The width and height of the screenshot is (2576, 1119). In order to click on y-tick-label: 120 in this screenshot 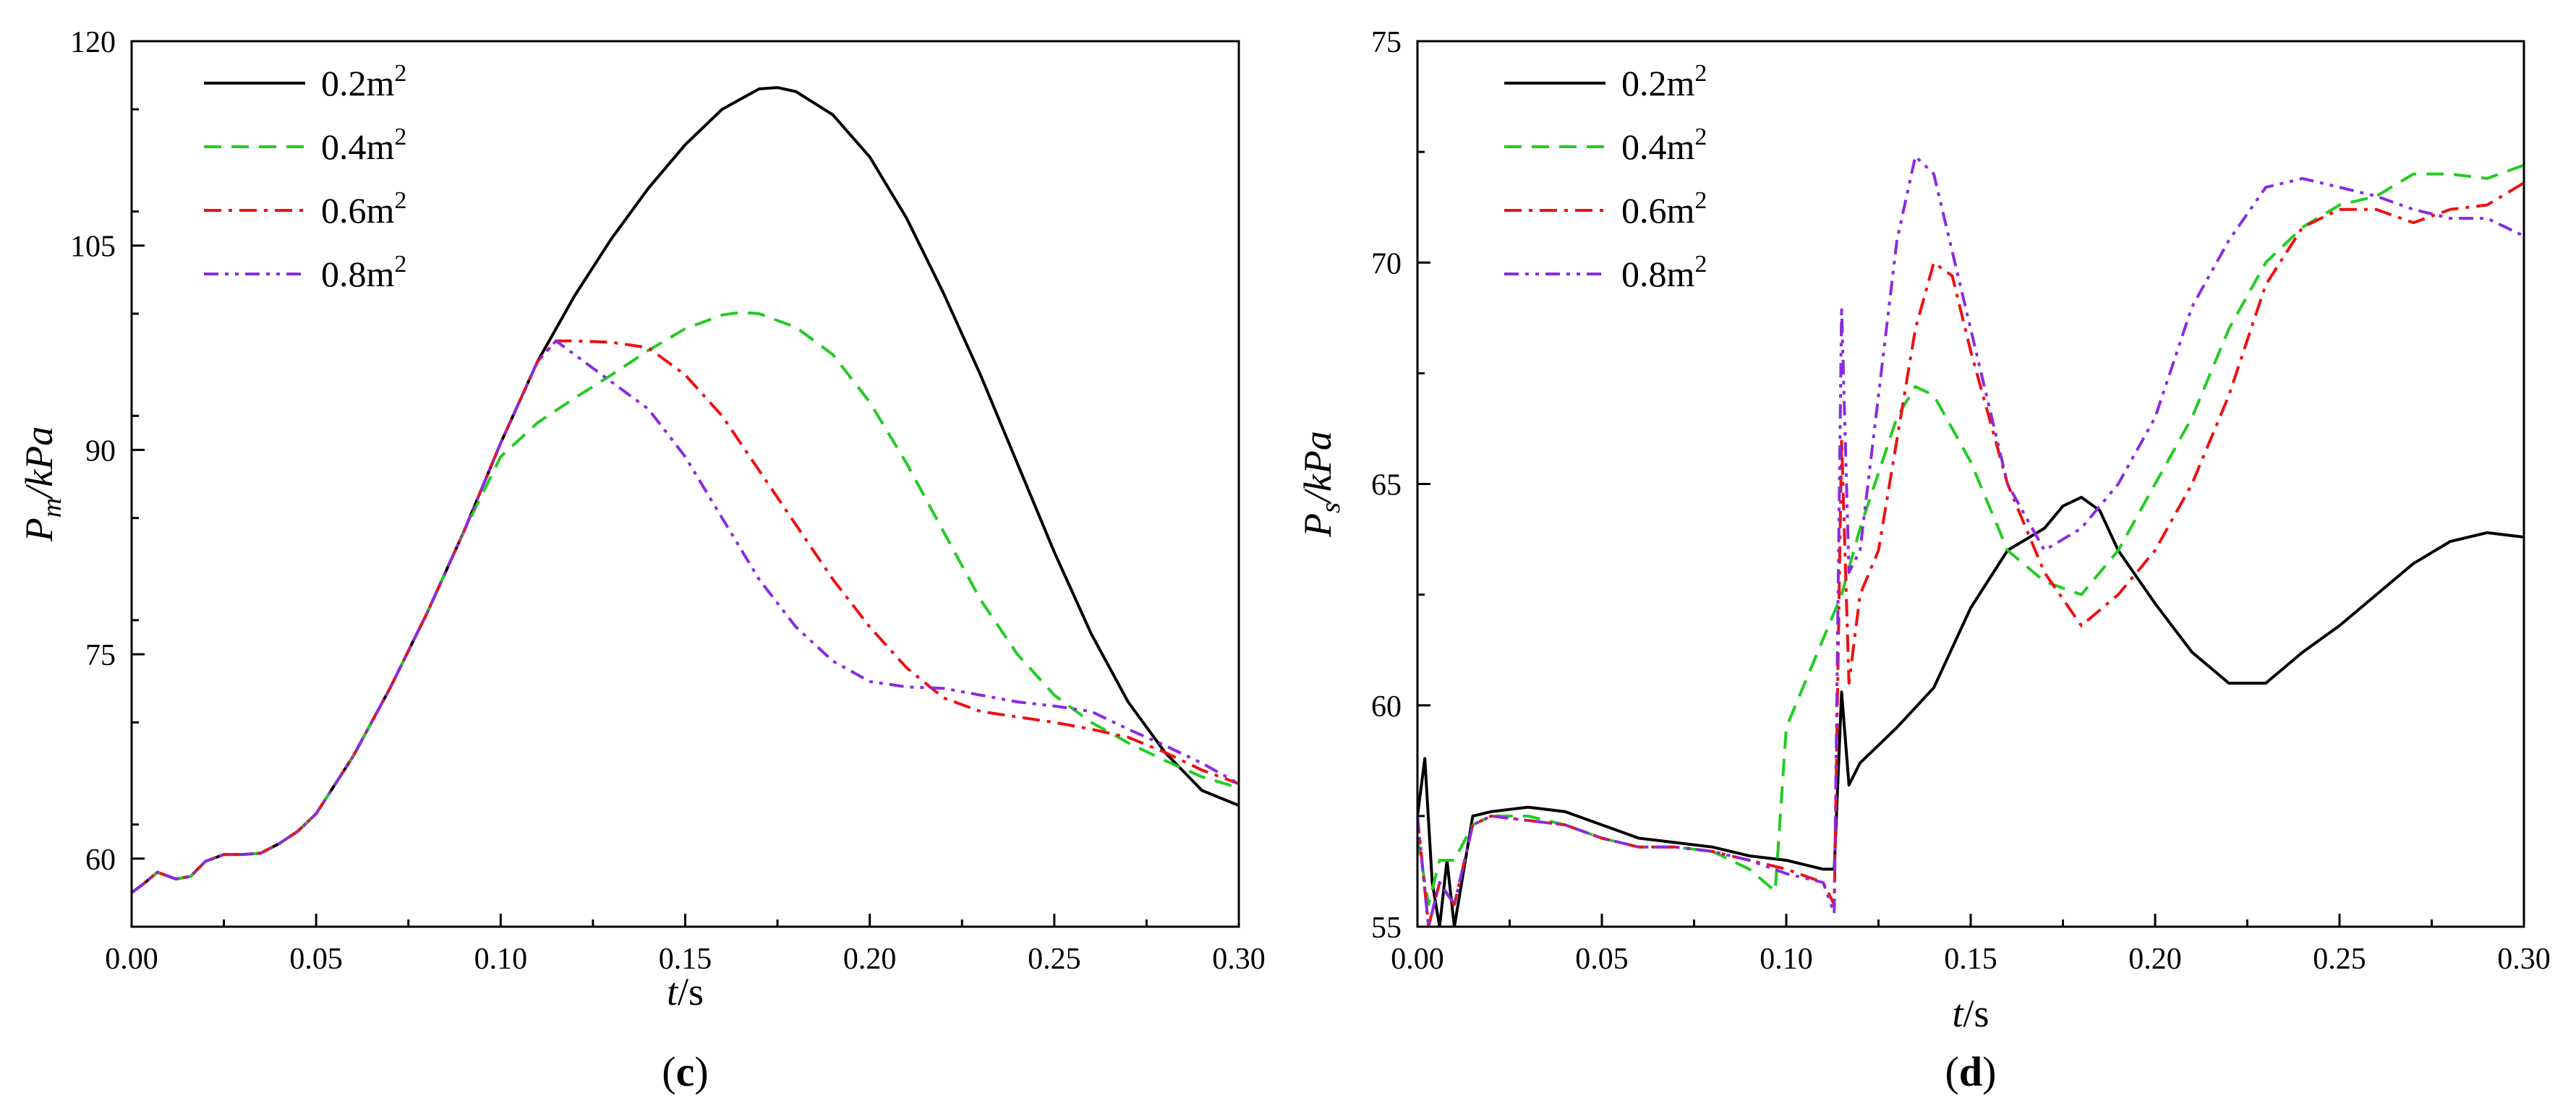, I will do `click(93, 42)`.